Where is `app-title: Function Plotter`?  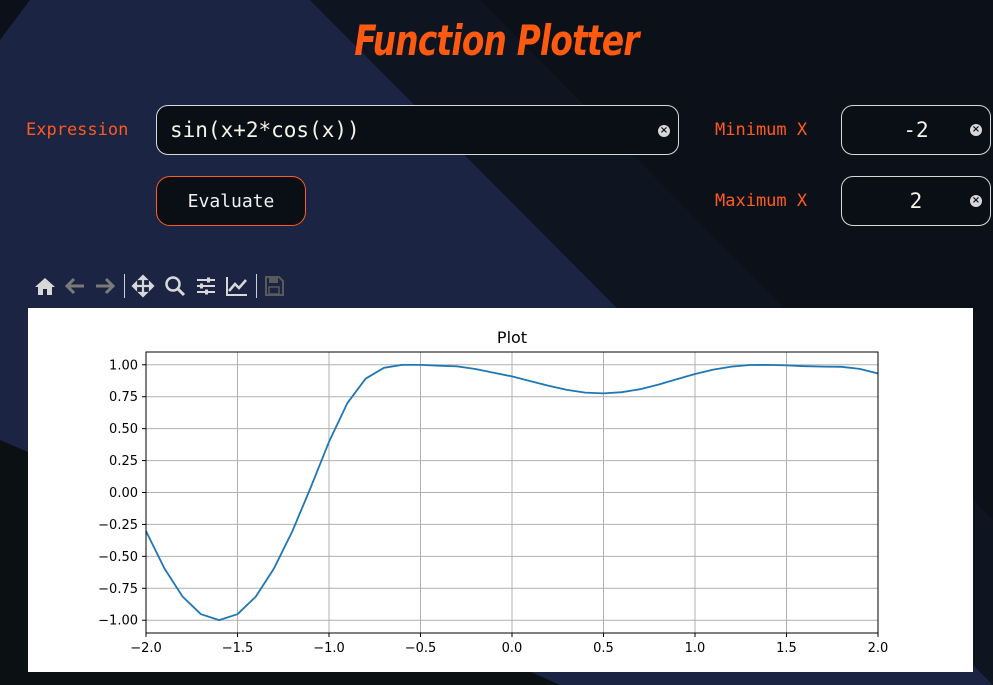
app-title: Function Plotter is located at coordinates (496, 40).